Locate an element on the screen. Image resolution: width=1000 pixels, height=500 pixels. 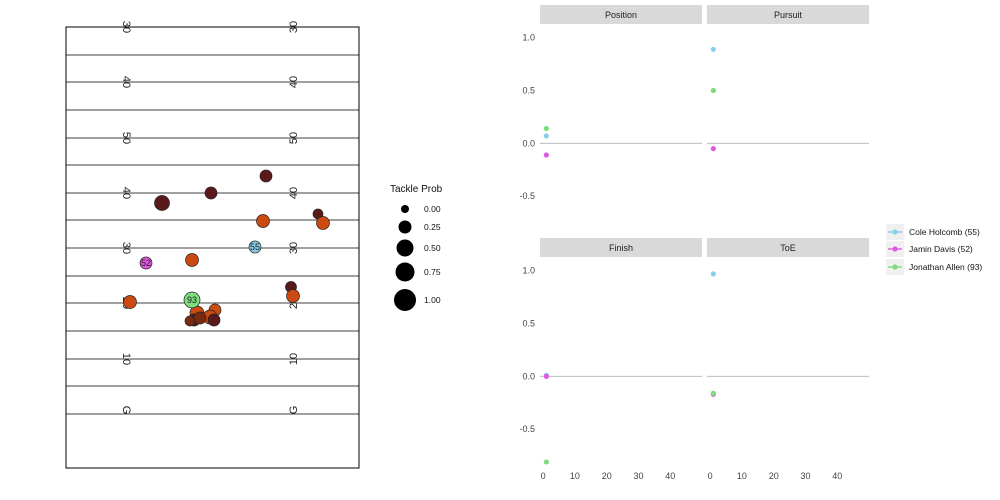
facet-label: Pursuit is located at coordinates (788, 15).